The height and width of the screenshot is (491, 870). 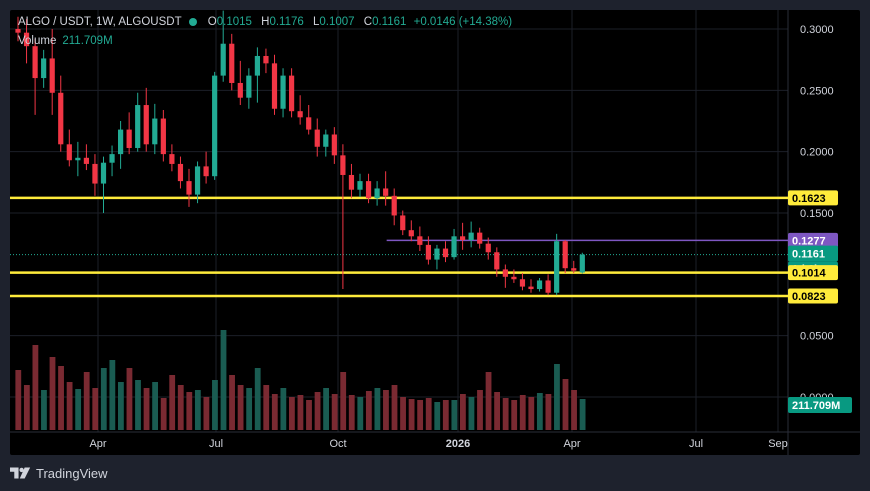 I want to click on price-tick-label: 0.0500, so click(x=817, y=337).